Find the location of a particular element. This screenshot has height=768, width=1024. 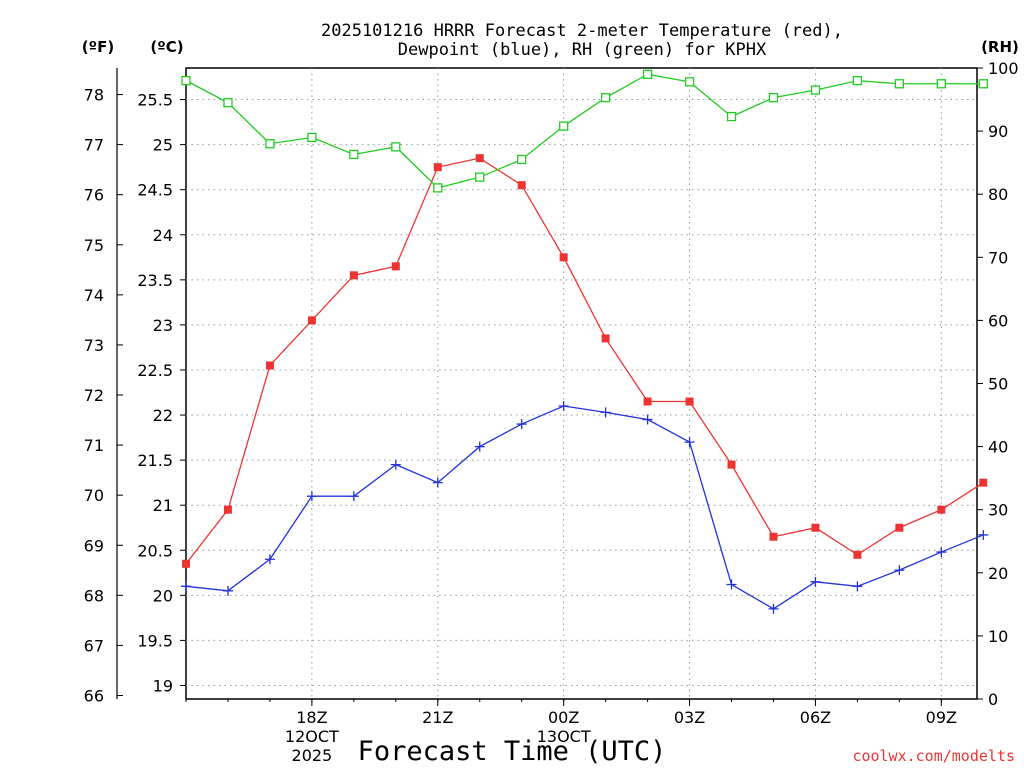

series-line is located at coordinates (584, 131).